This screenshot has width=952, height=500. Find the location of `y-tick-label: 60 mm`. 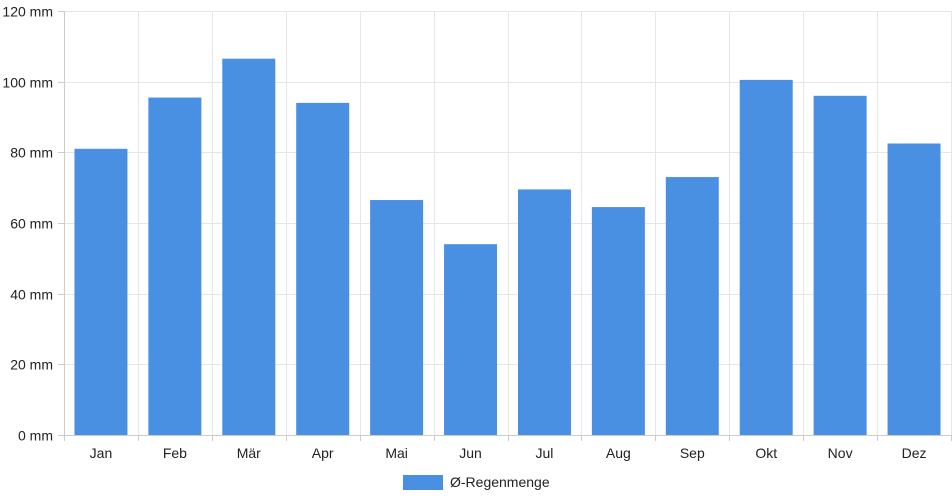

y-tick-label: 60 mm is located at coordinates (31, 224).